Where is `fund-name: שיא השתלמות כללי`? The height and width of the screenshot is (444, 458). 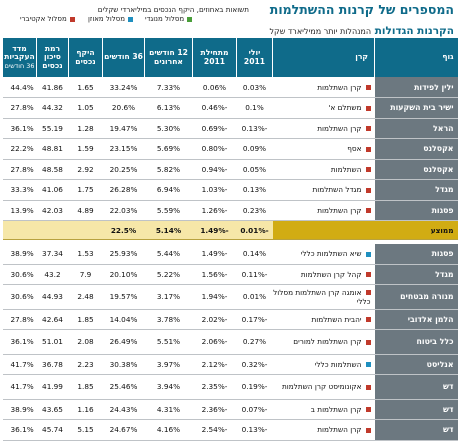 fund-name: שיא השתלמות כללי is located at coordinates (331, 253).